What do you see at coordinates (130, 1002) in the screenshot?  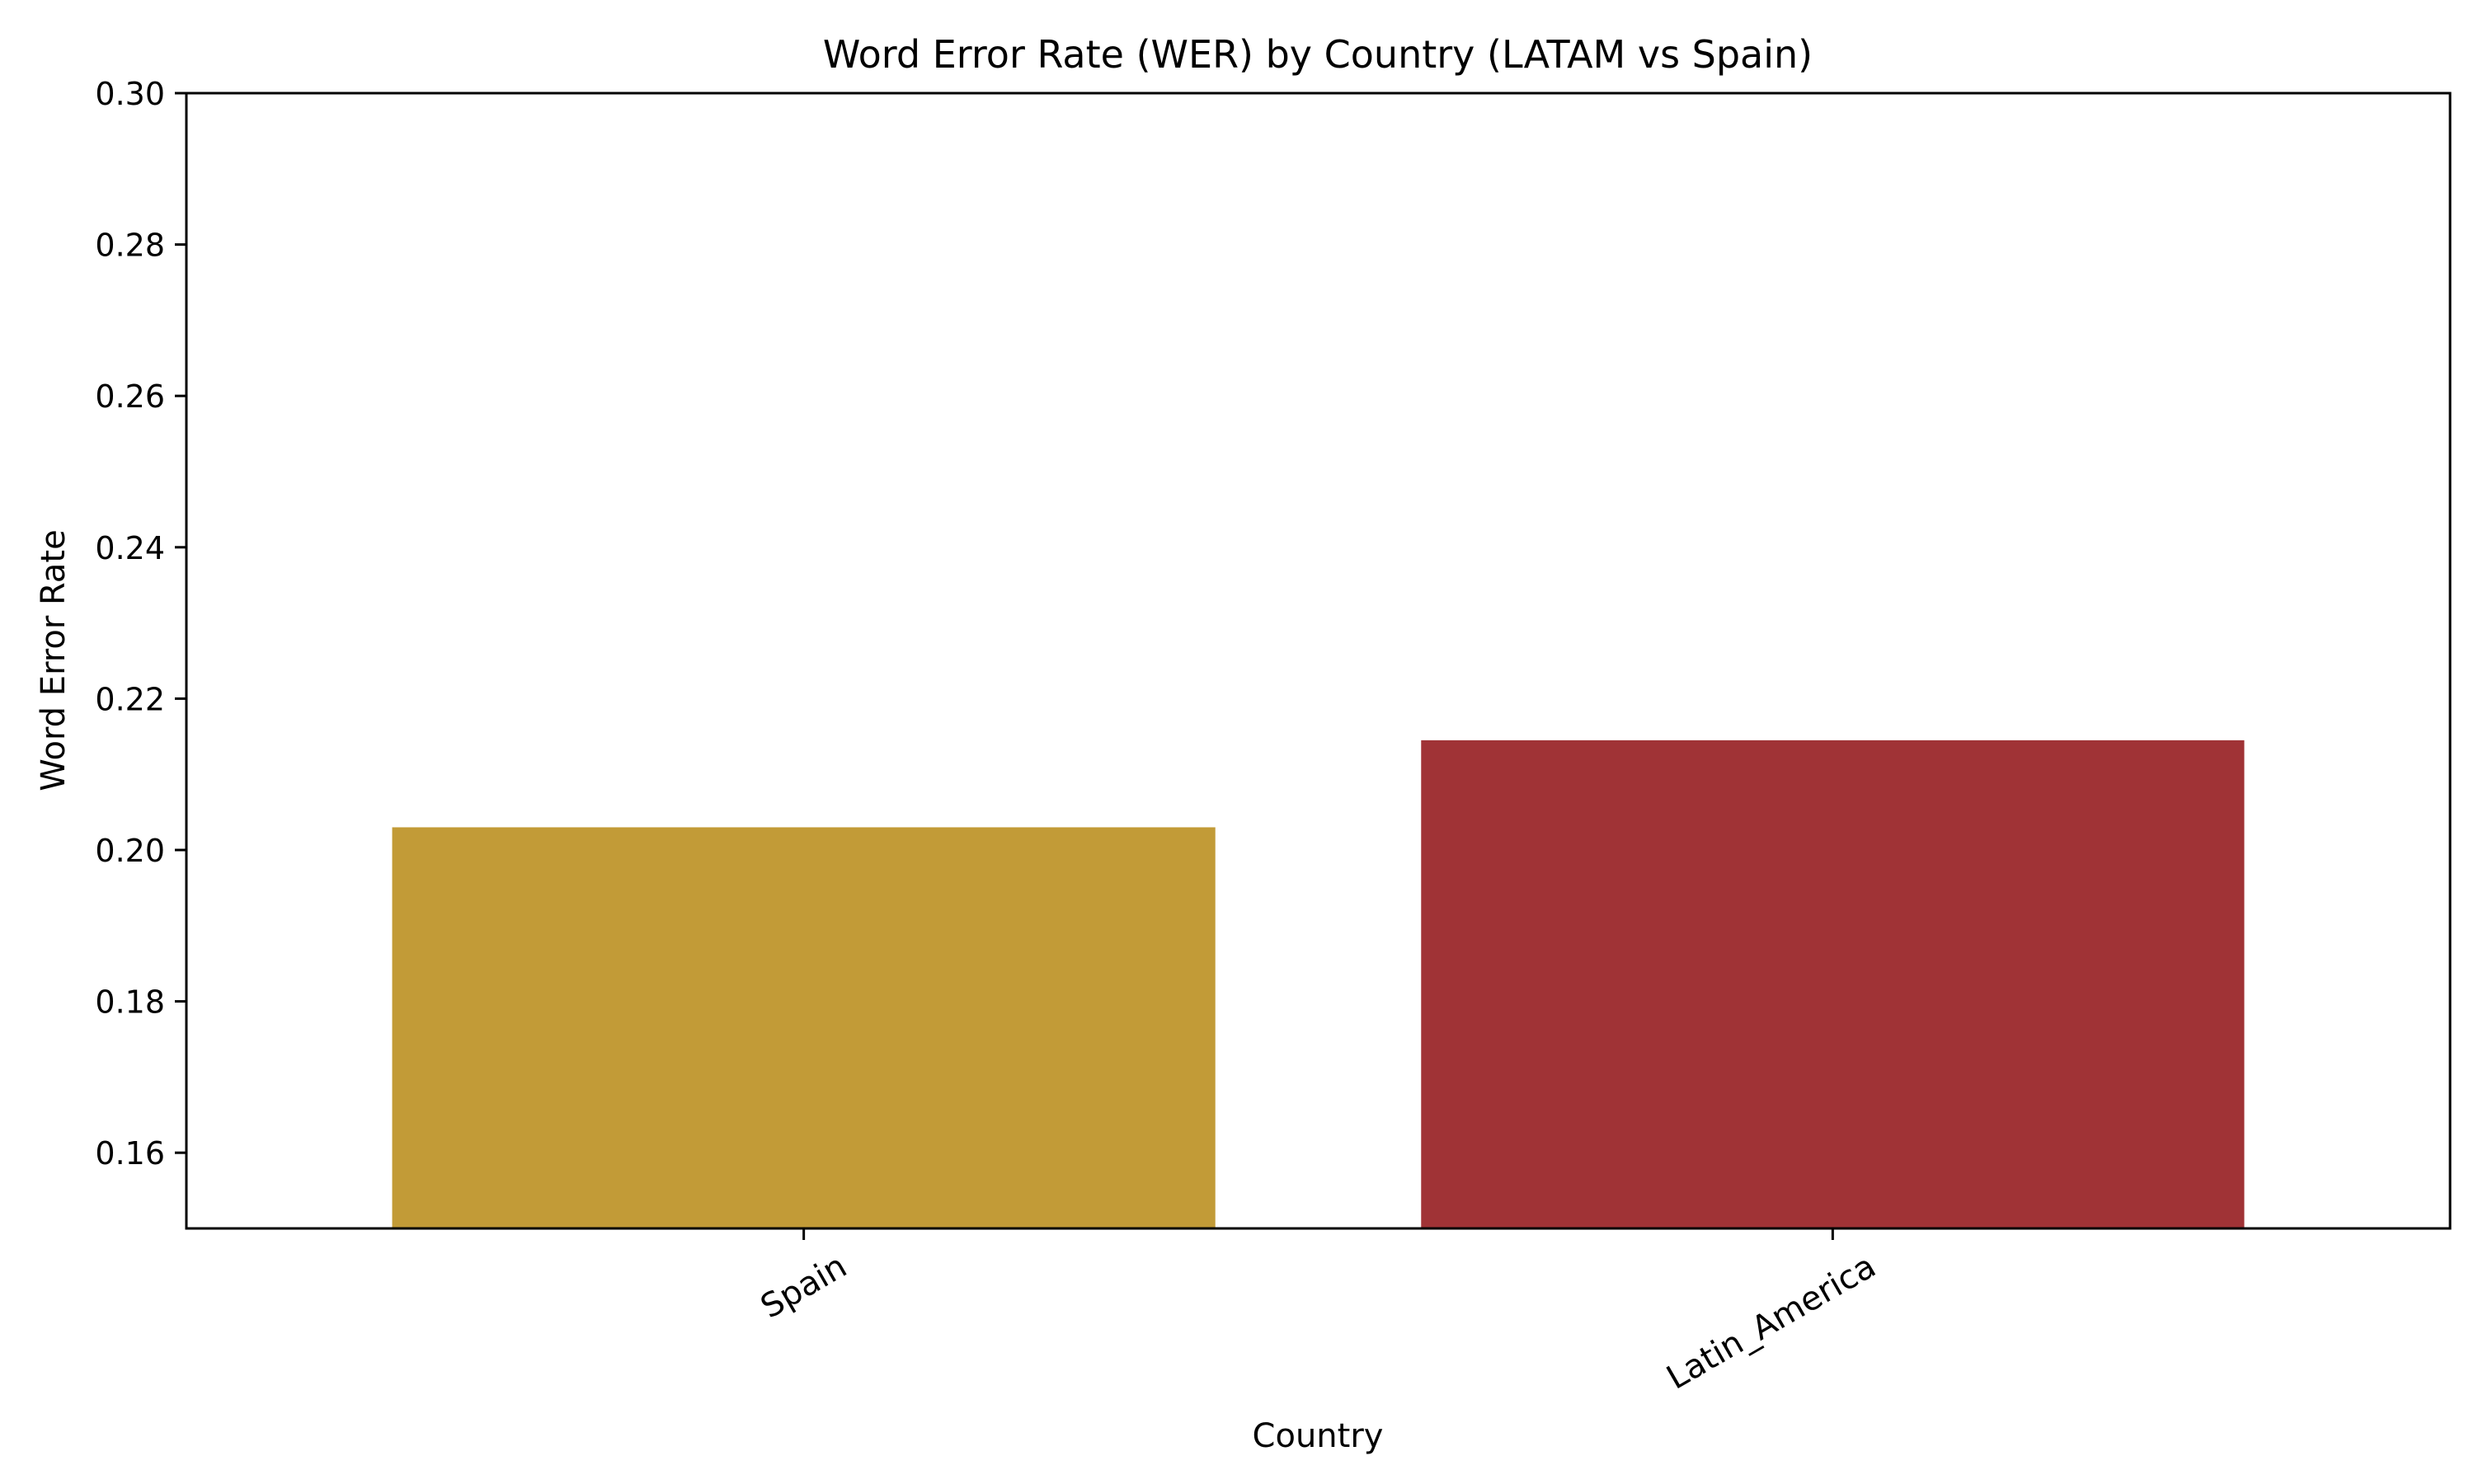 I see `y-tick-label: 0.18` at bounding box center [130, 1002].